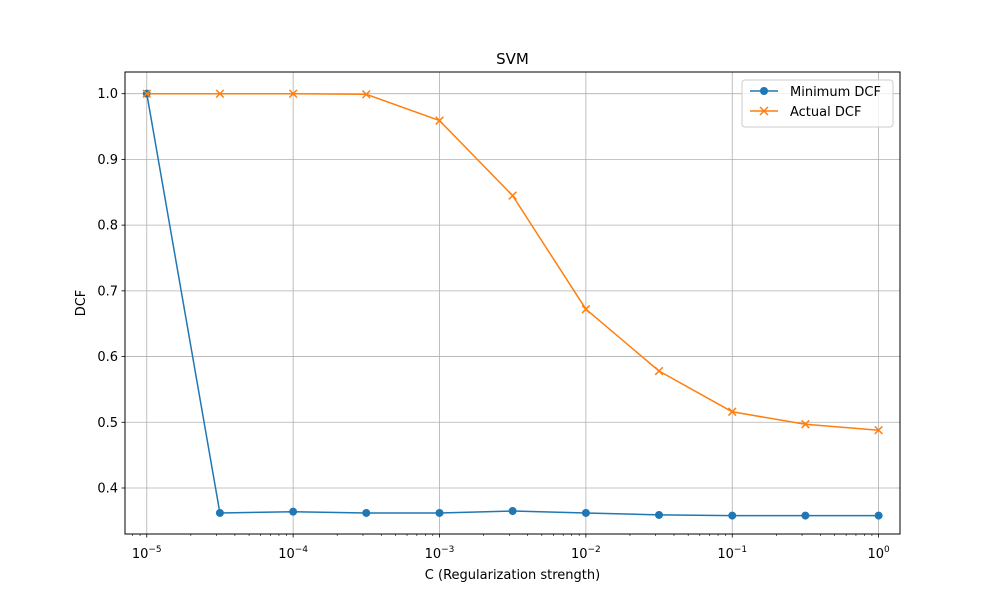 This screenshot has width=1000, height=600. Describe the element at coordinates (586, 553) in the screenshot. I see `x-tick-label: 10⁻²` at that location.